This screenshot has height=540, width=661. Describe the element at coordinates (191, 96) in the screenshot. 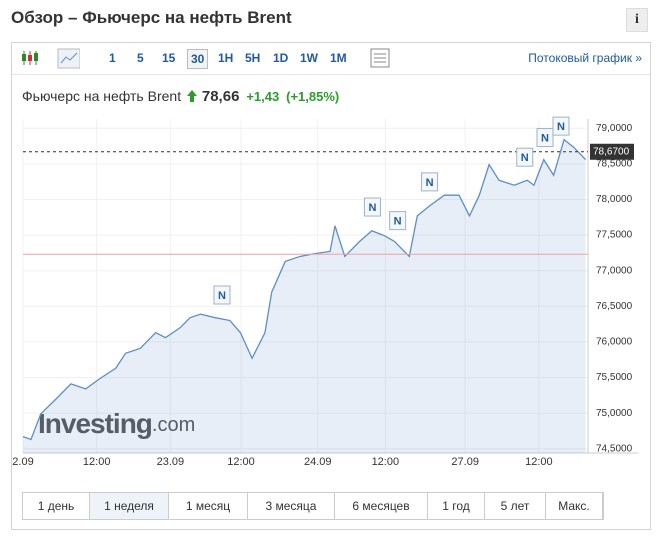

I see `up-arrow` at that location.